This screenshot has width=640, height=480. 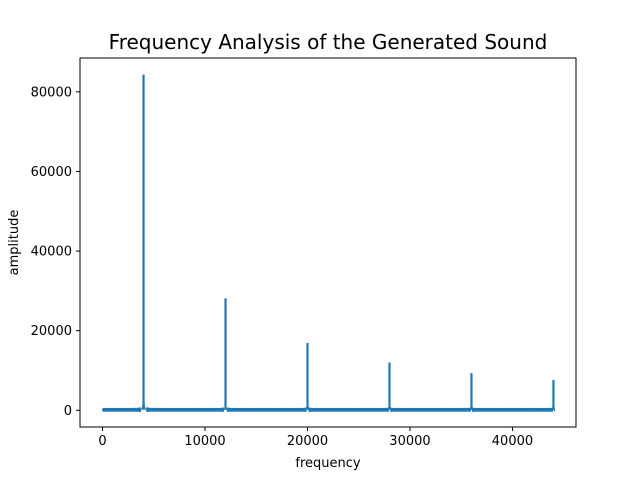 I want to click on x-axis-label: frequency, so click(x=328, y=463).